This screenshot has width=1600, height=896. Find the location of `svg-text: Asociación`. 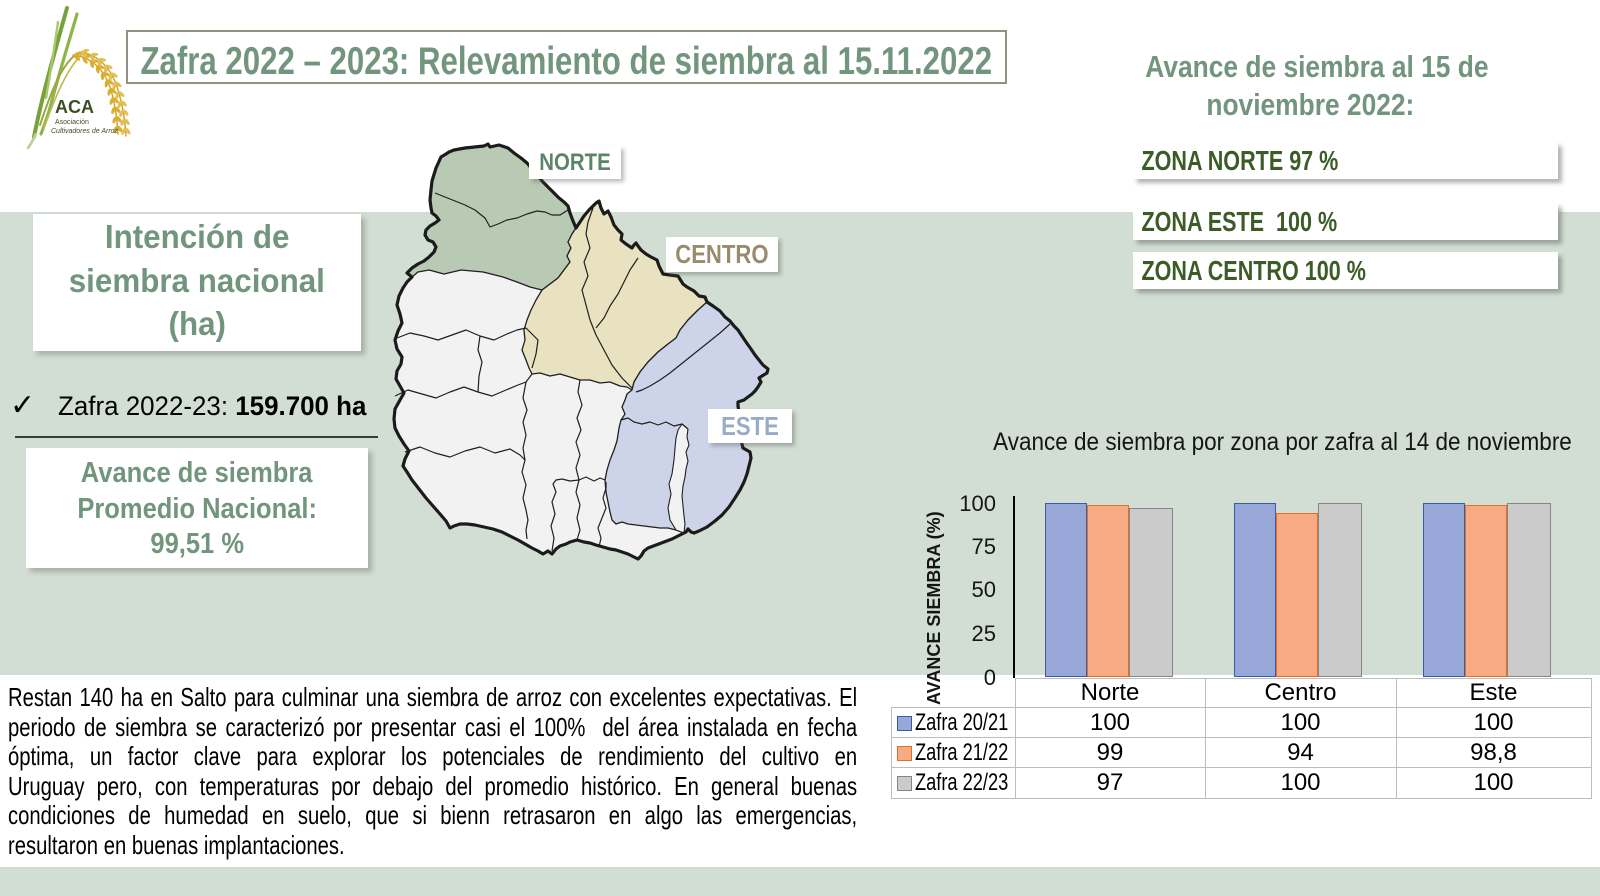

svg-text: Asociación is located at coordinates (72, 122).